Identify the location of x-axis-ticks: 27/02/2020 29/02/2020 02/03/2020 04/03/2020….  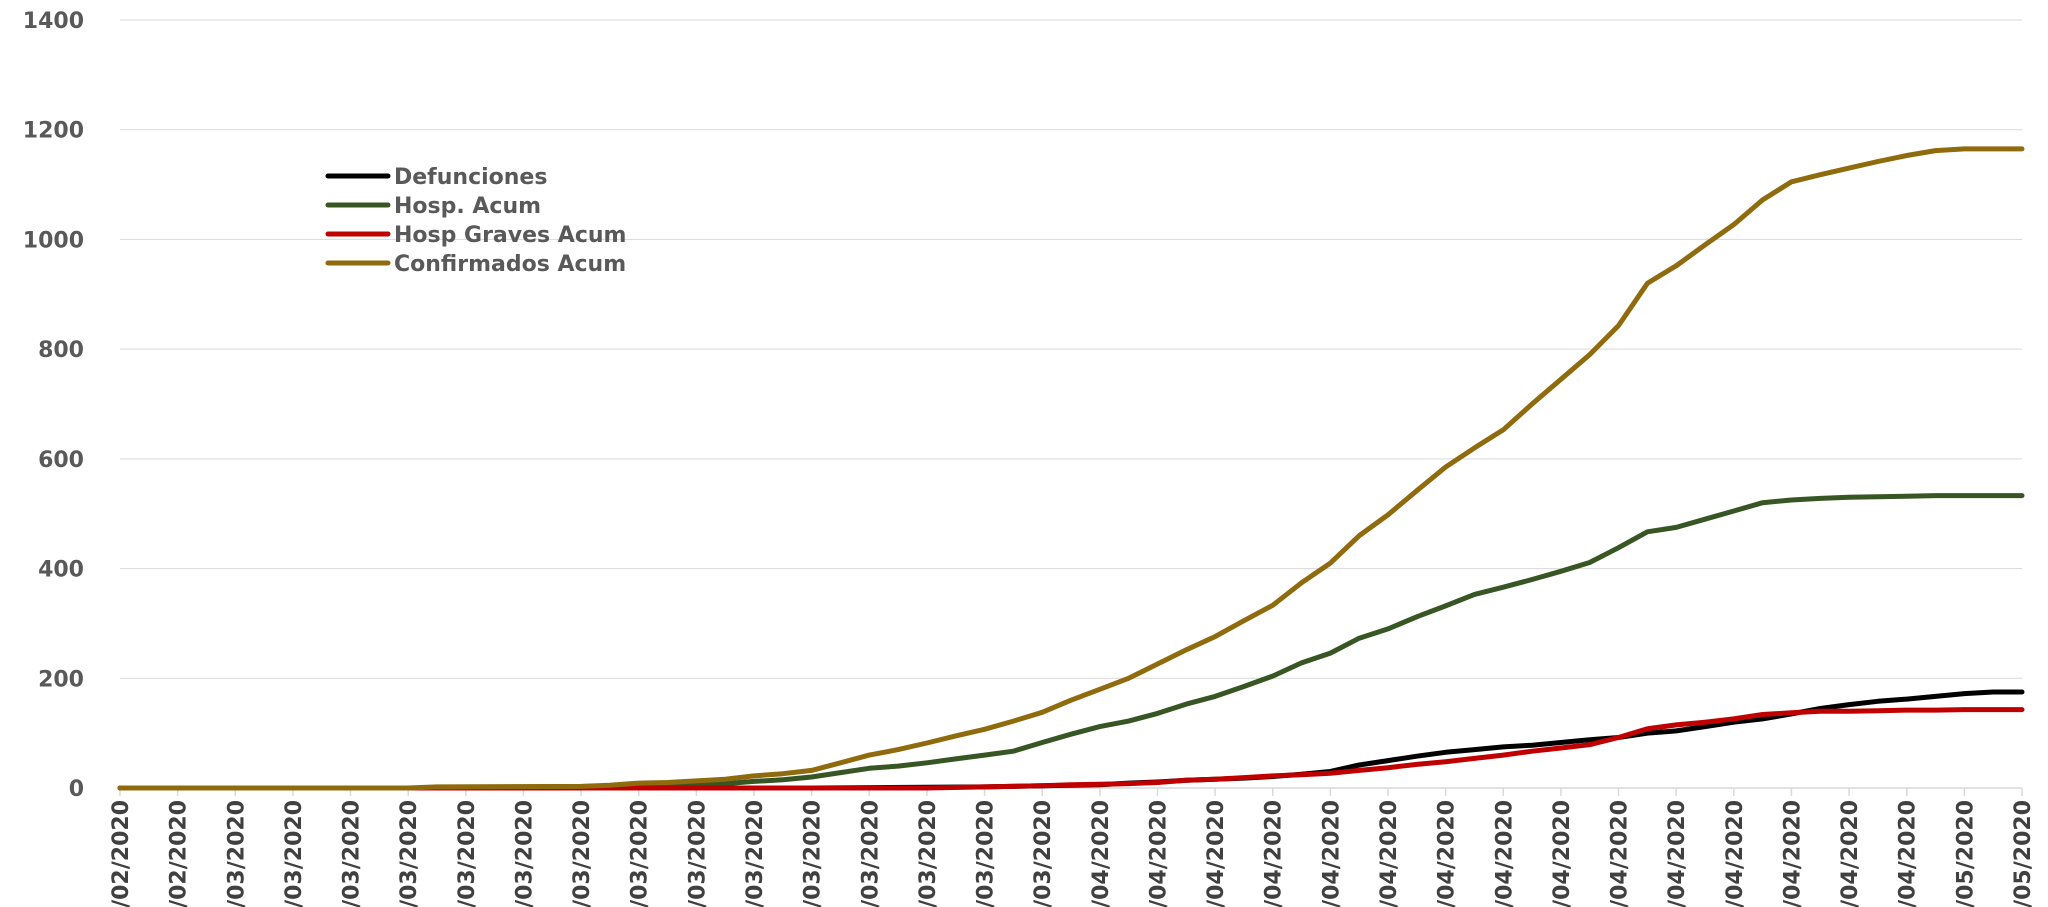
(1072, 847).